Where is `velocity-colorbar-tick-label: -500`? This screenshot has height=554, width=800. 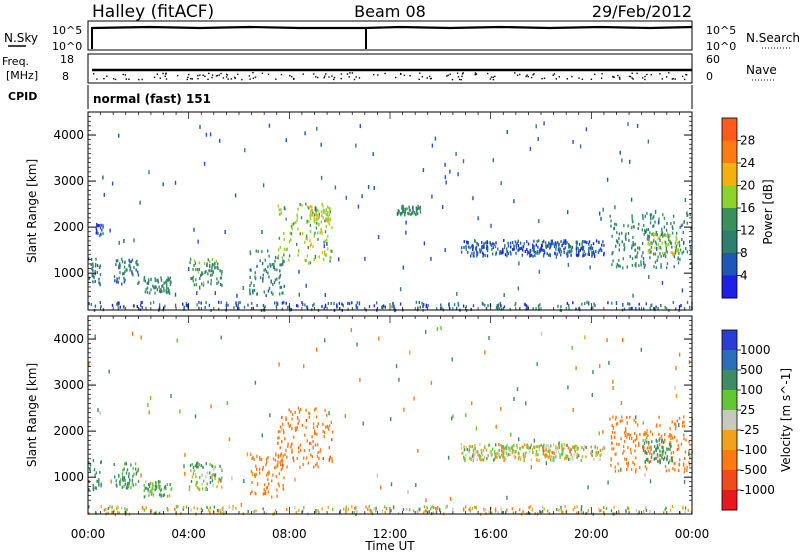 velocity-colorbar-tick-label: -500 is located at coordinates (753, 470).